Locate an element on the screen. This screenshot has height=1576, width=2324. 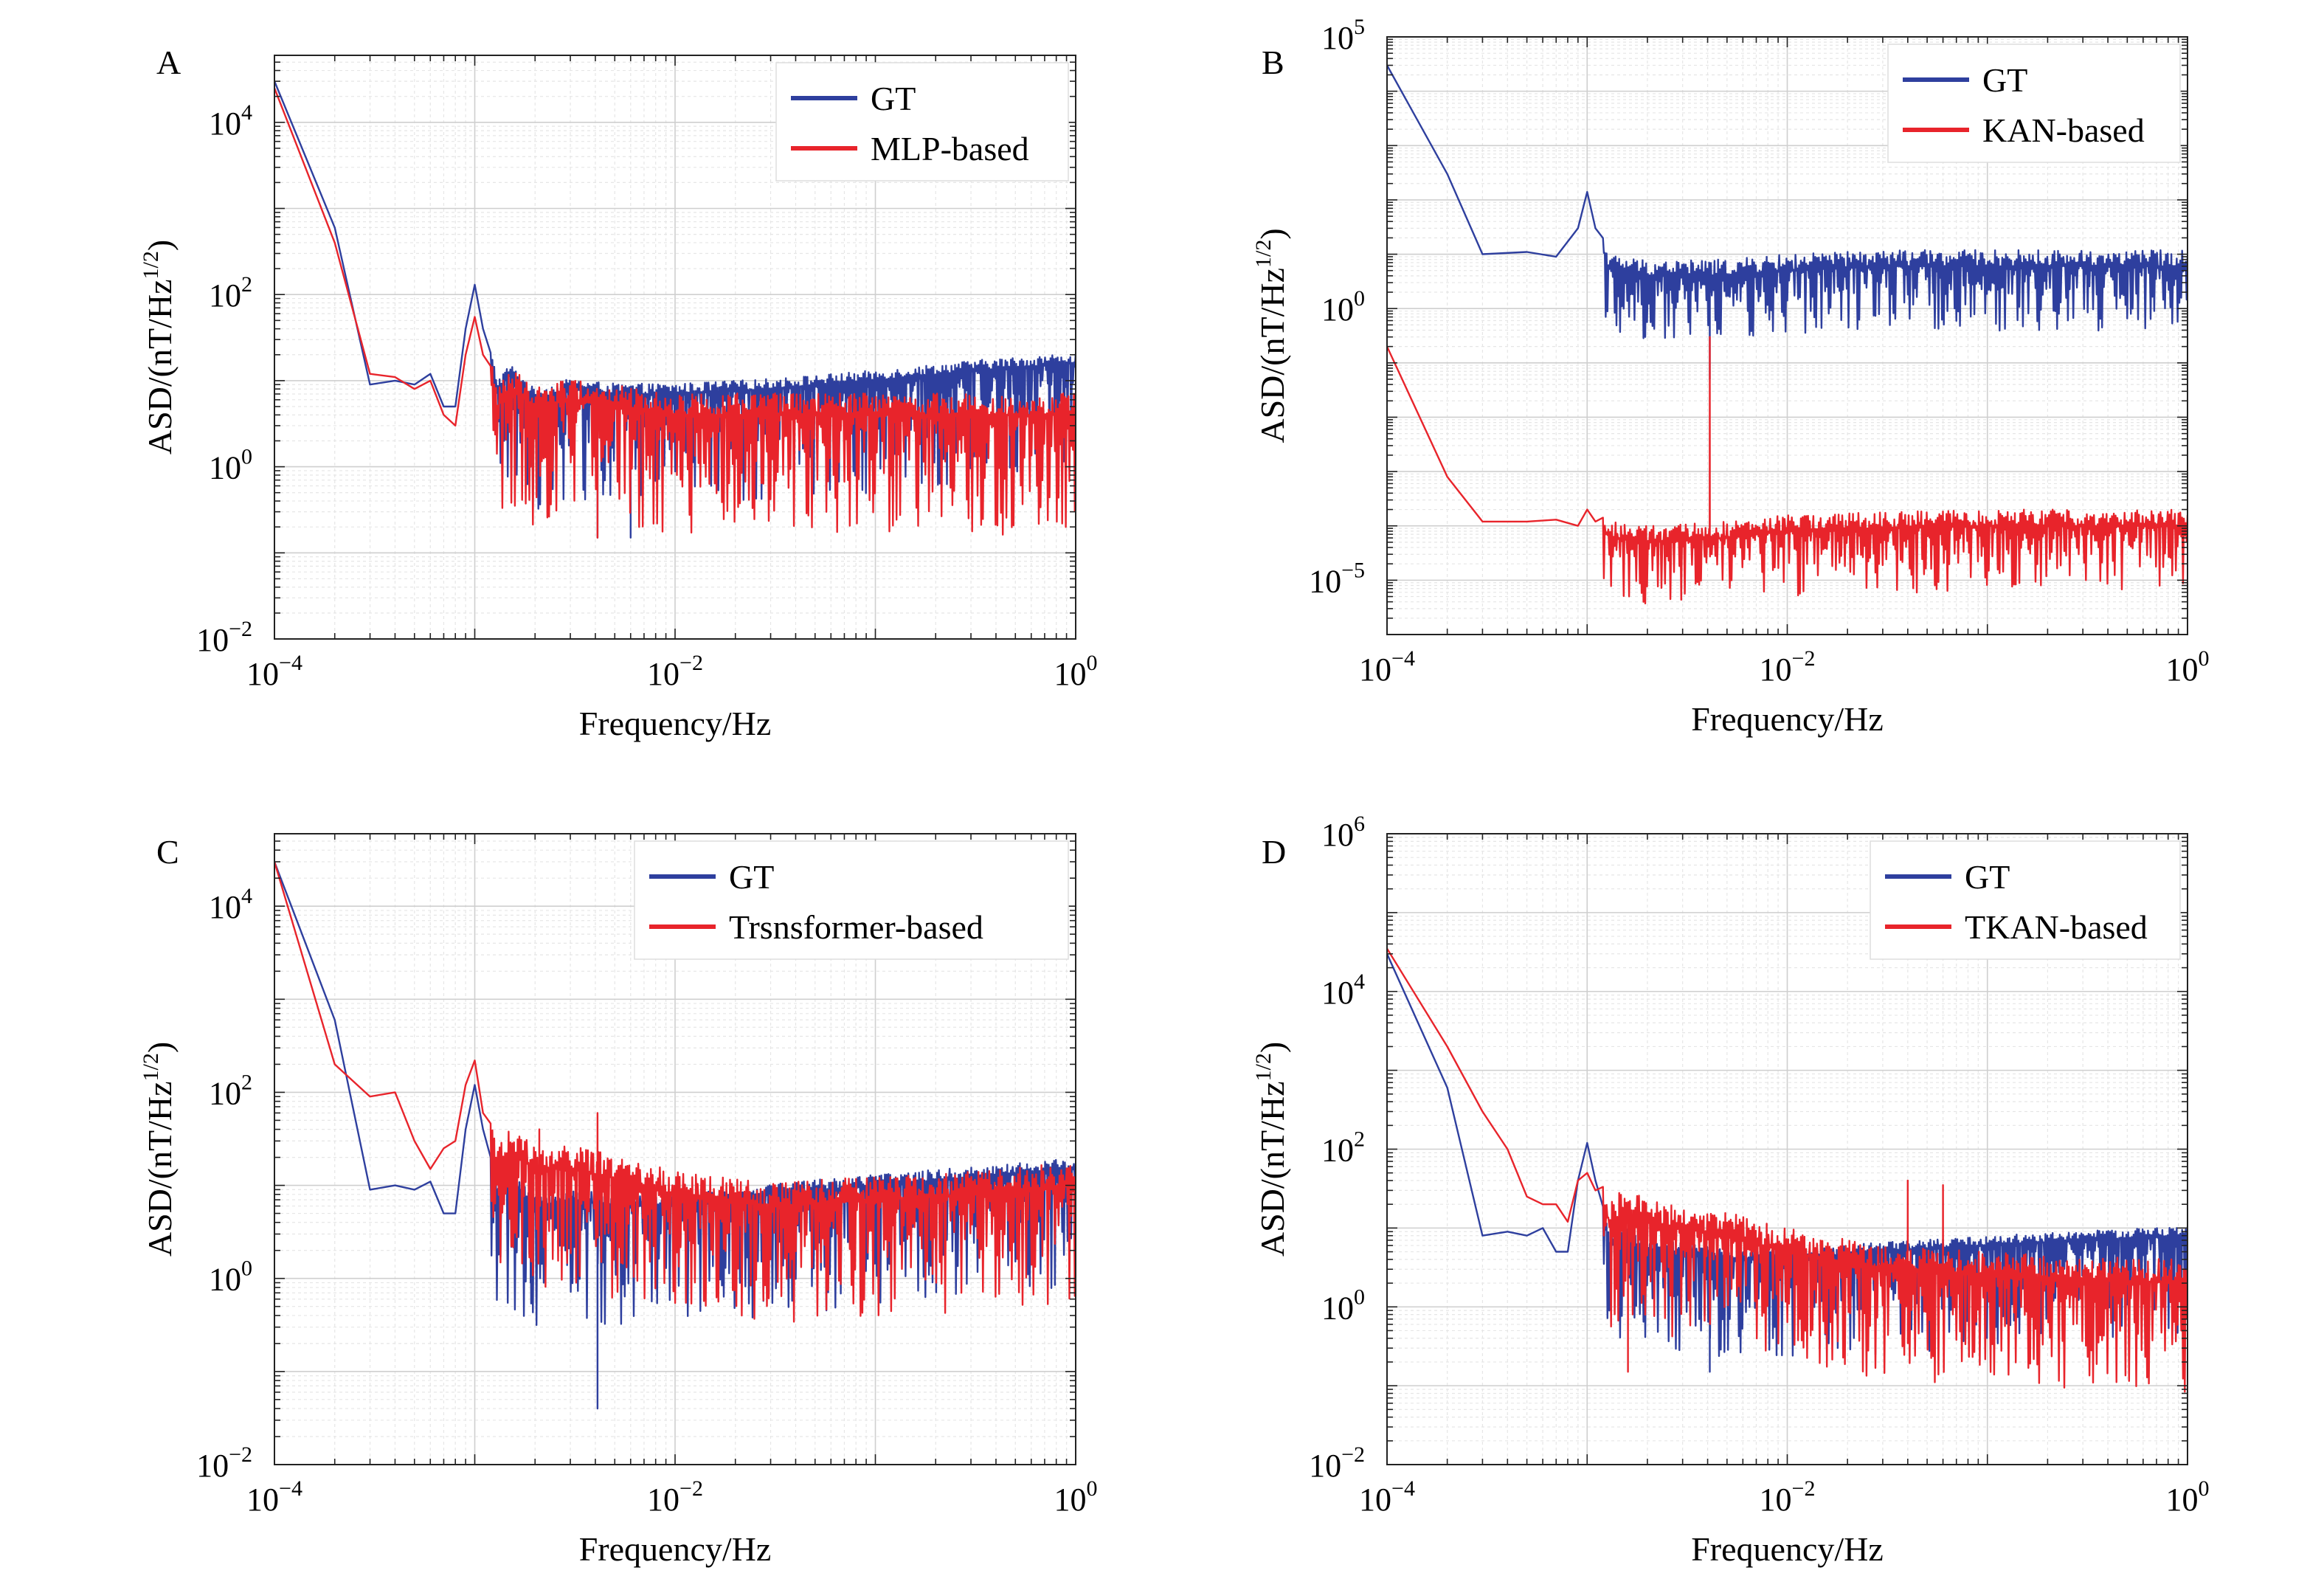
legend-entry: TKAN-based is located at coordinates (2056, 927).